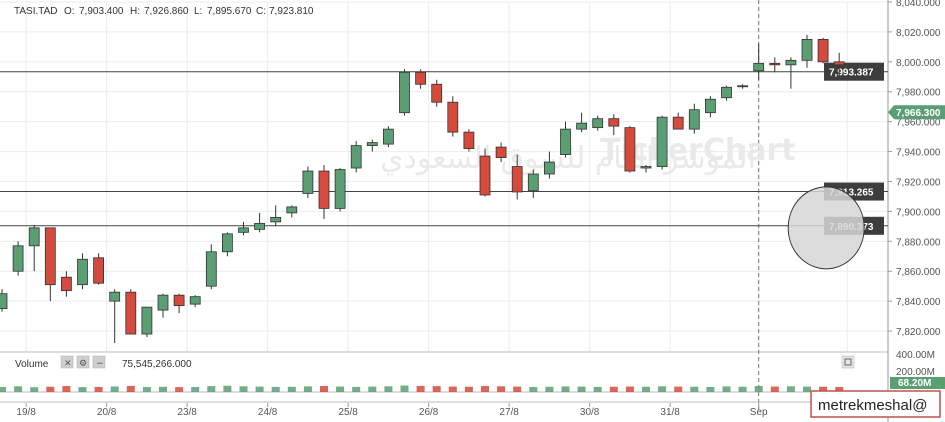 The image size is (945, 422). I want to click on settings-panel-button: ⚙, so click(83, 362).